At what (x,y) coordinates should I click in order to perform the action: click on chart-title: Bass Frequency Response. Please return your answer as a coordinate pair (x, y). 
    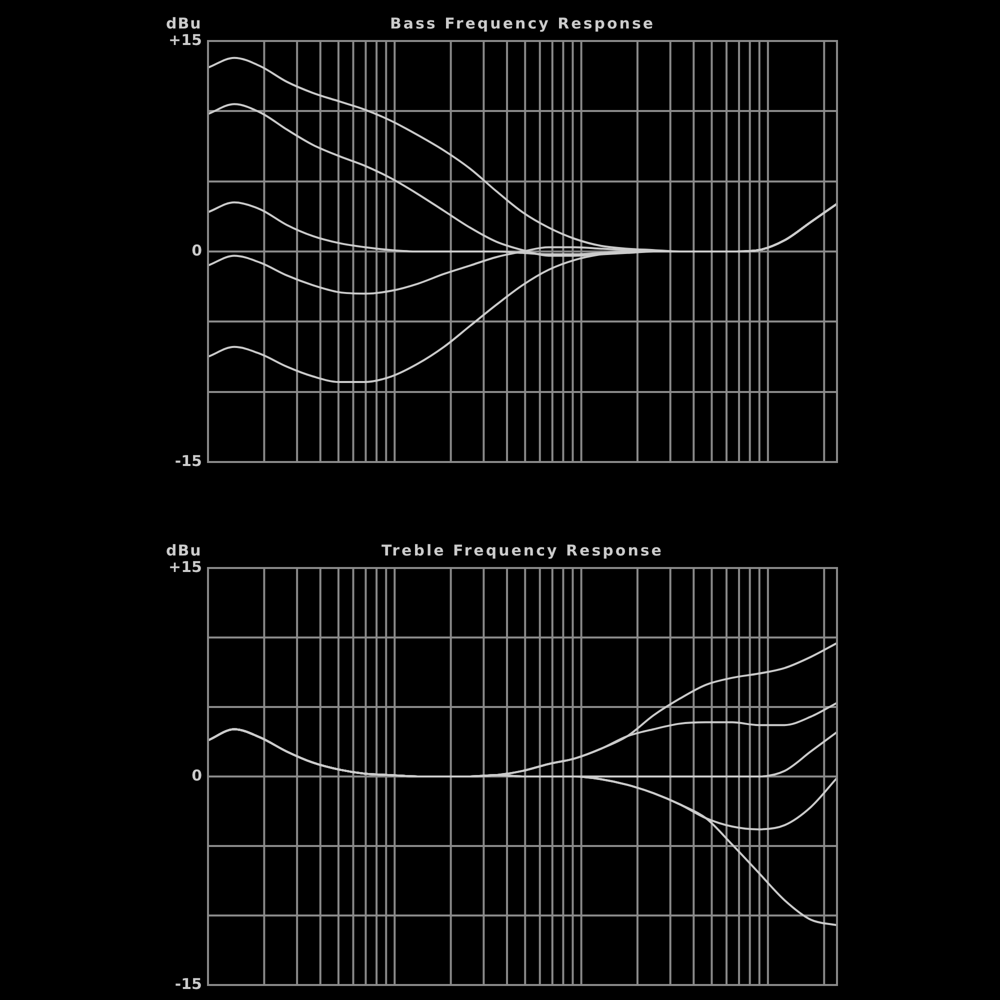
    Looking at the image, I should click on (523, 23).